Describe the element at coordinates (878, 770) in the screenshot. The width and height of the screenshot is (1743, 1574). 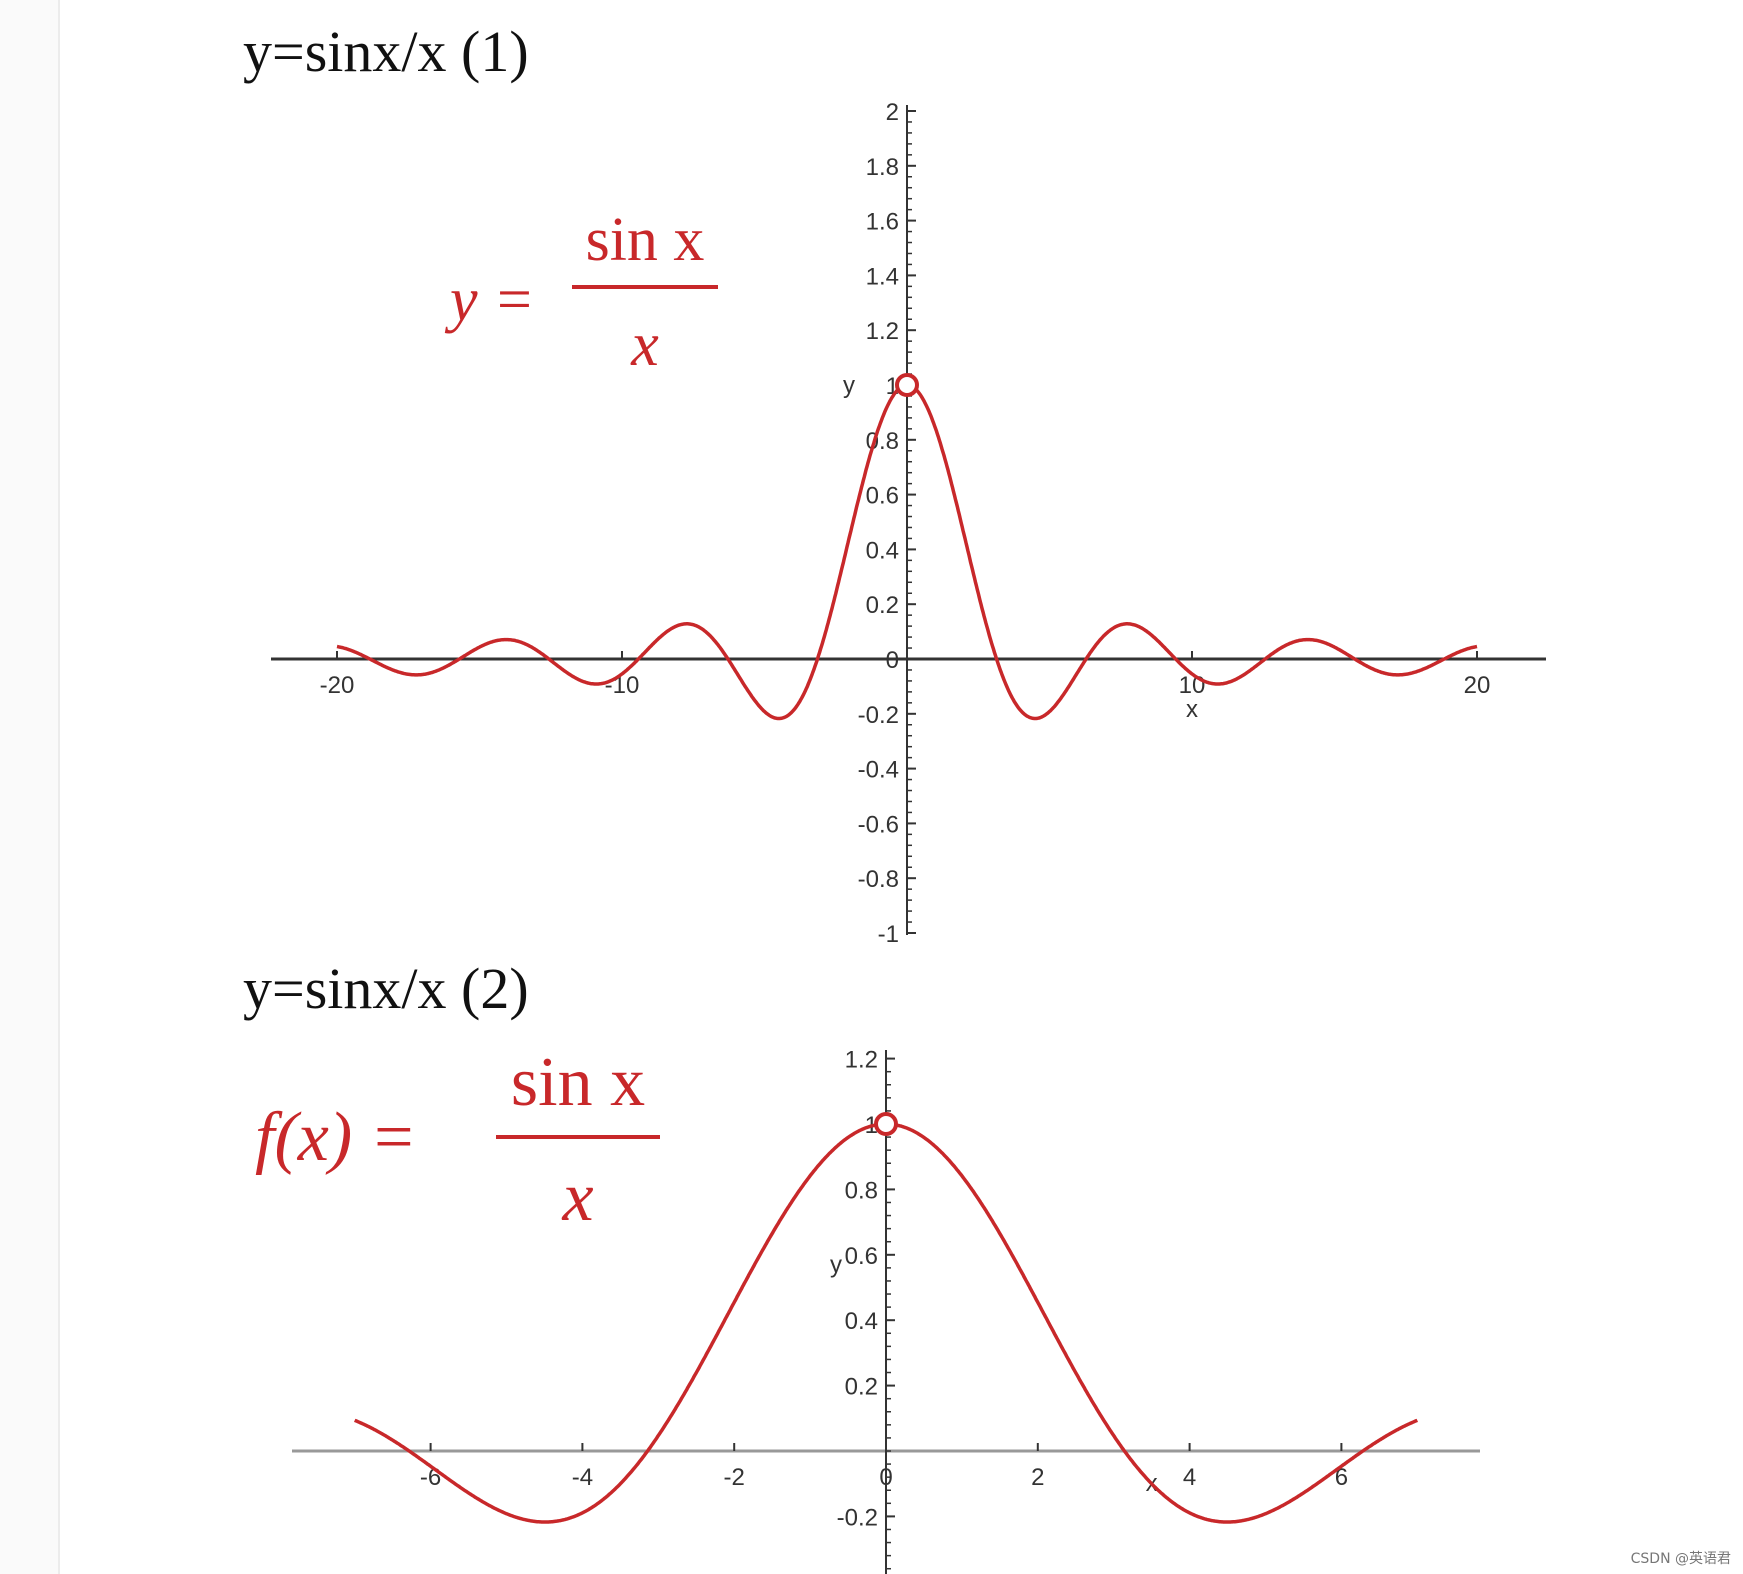
I see `chart1-y-tick-label: -0.4` at that location.